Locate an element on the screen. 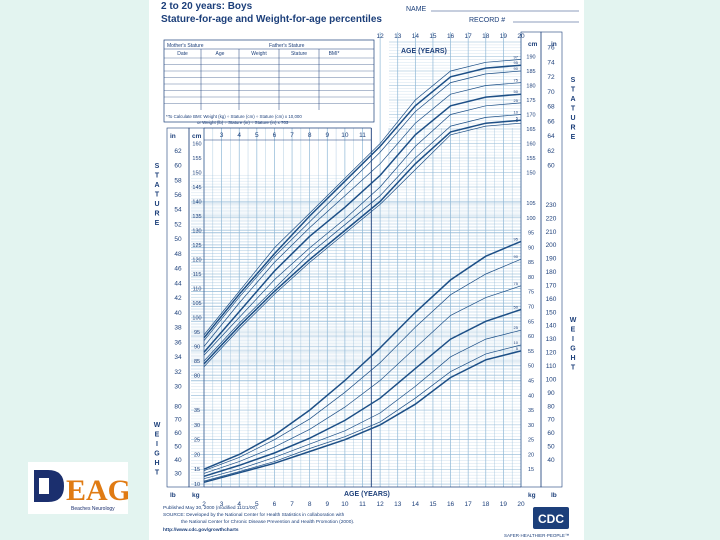 The height and width of the screenshot is (540, 720). stature-percentile-label: 95 is located at coordinates (516, 62).